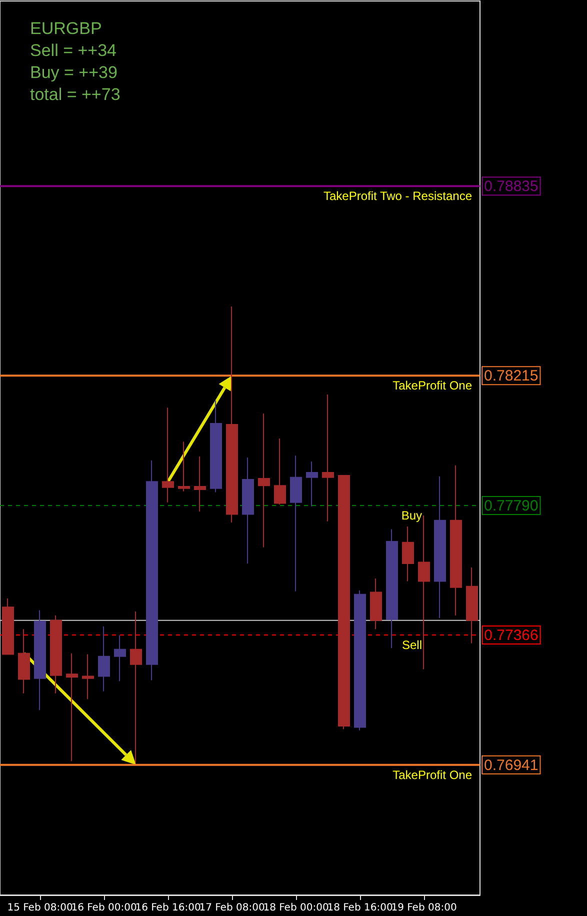 Image resolution: width=587 pixels, height=916 pixels. What do you see at coordinates (104, 908) in the screenshot?
I see `x-tick-label: 16 Feb 00:00` at bounding box center [104, 908].